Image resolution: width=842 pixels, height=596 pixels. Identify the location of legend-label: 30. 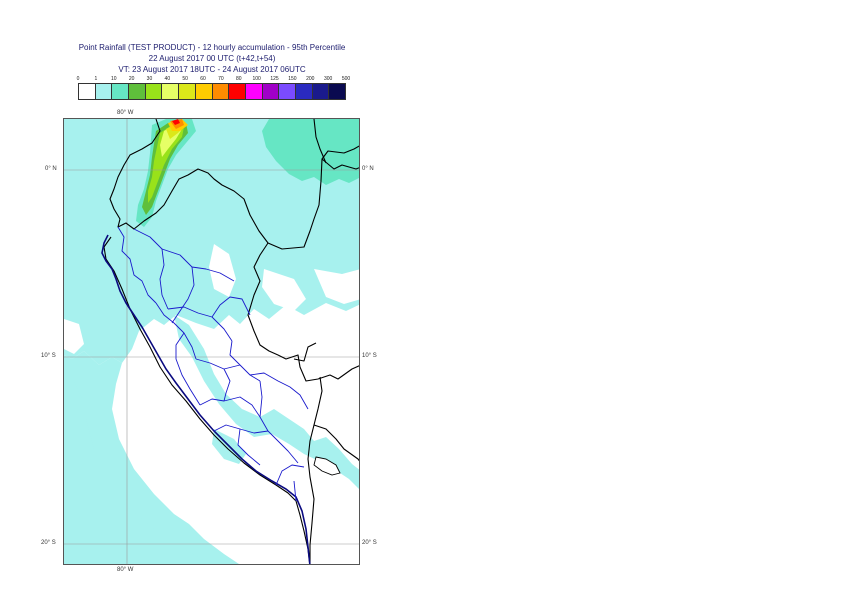
(149, 79).